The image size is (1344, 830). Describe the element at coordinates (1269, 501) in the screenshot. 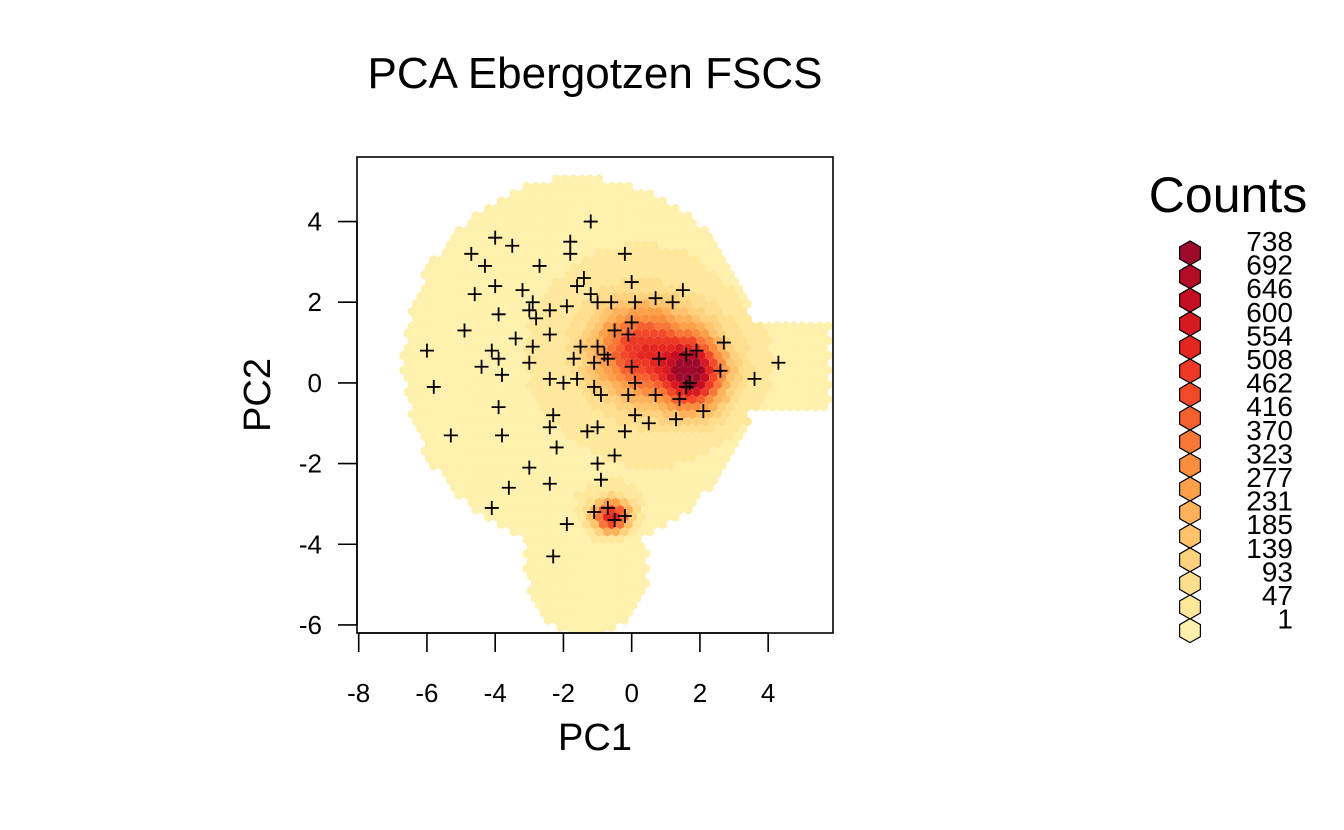

I see `legend-label: 231` at that location.